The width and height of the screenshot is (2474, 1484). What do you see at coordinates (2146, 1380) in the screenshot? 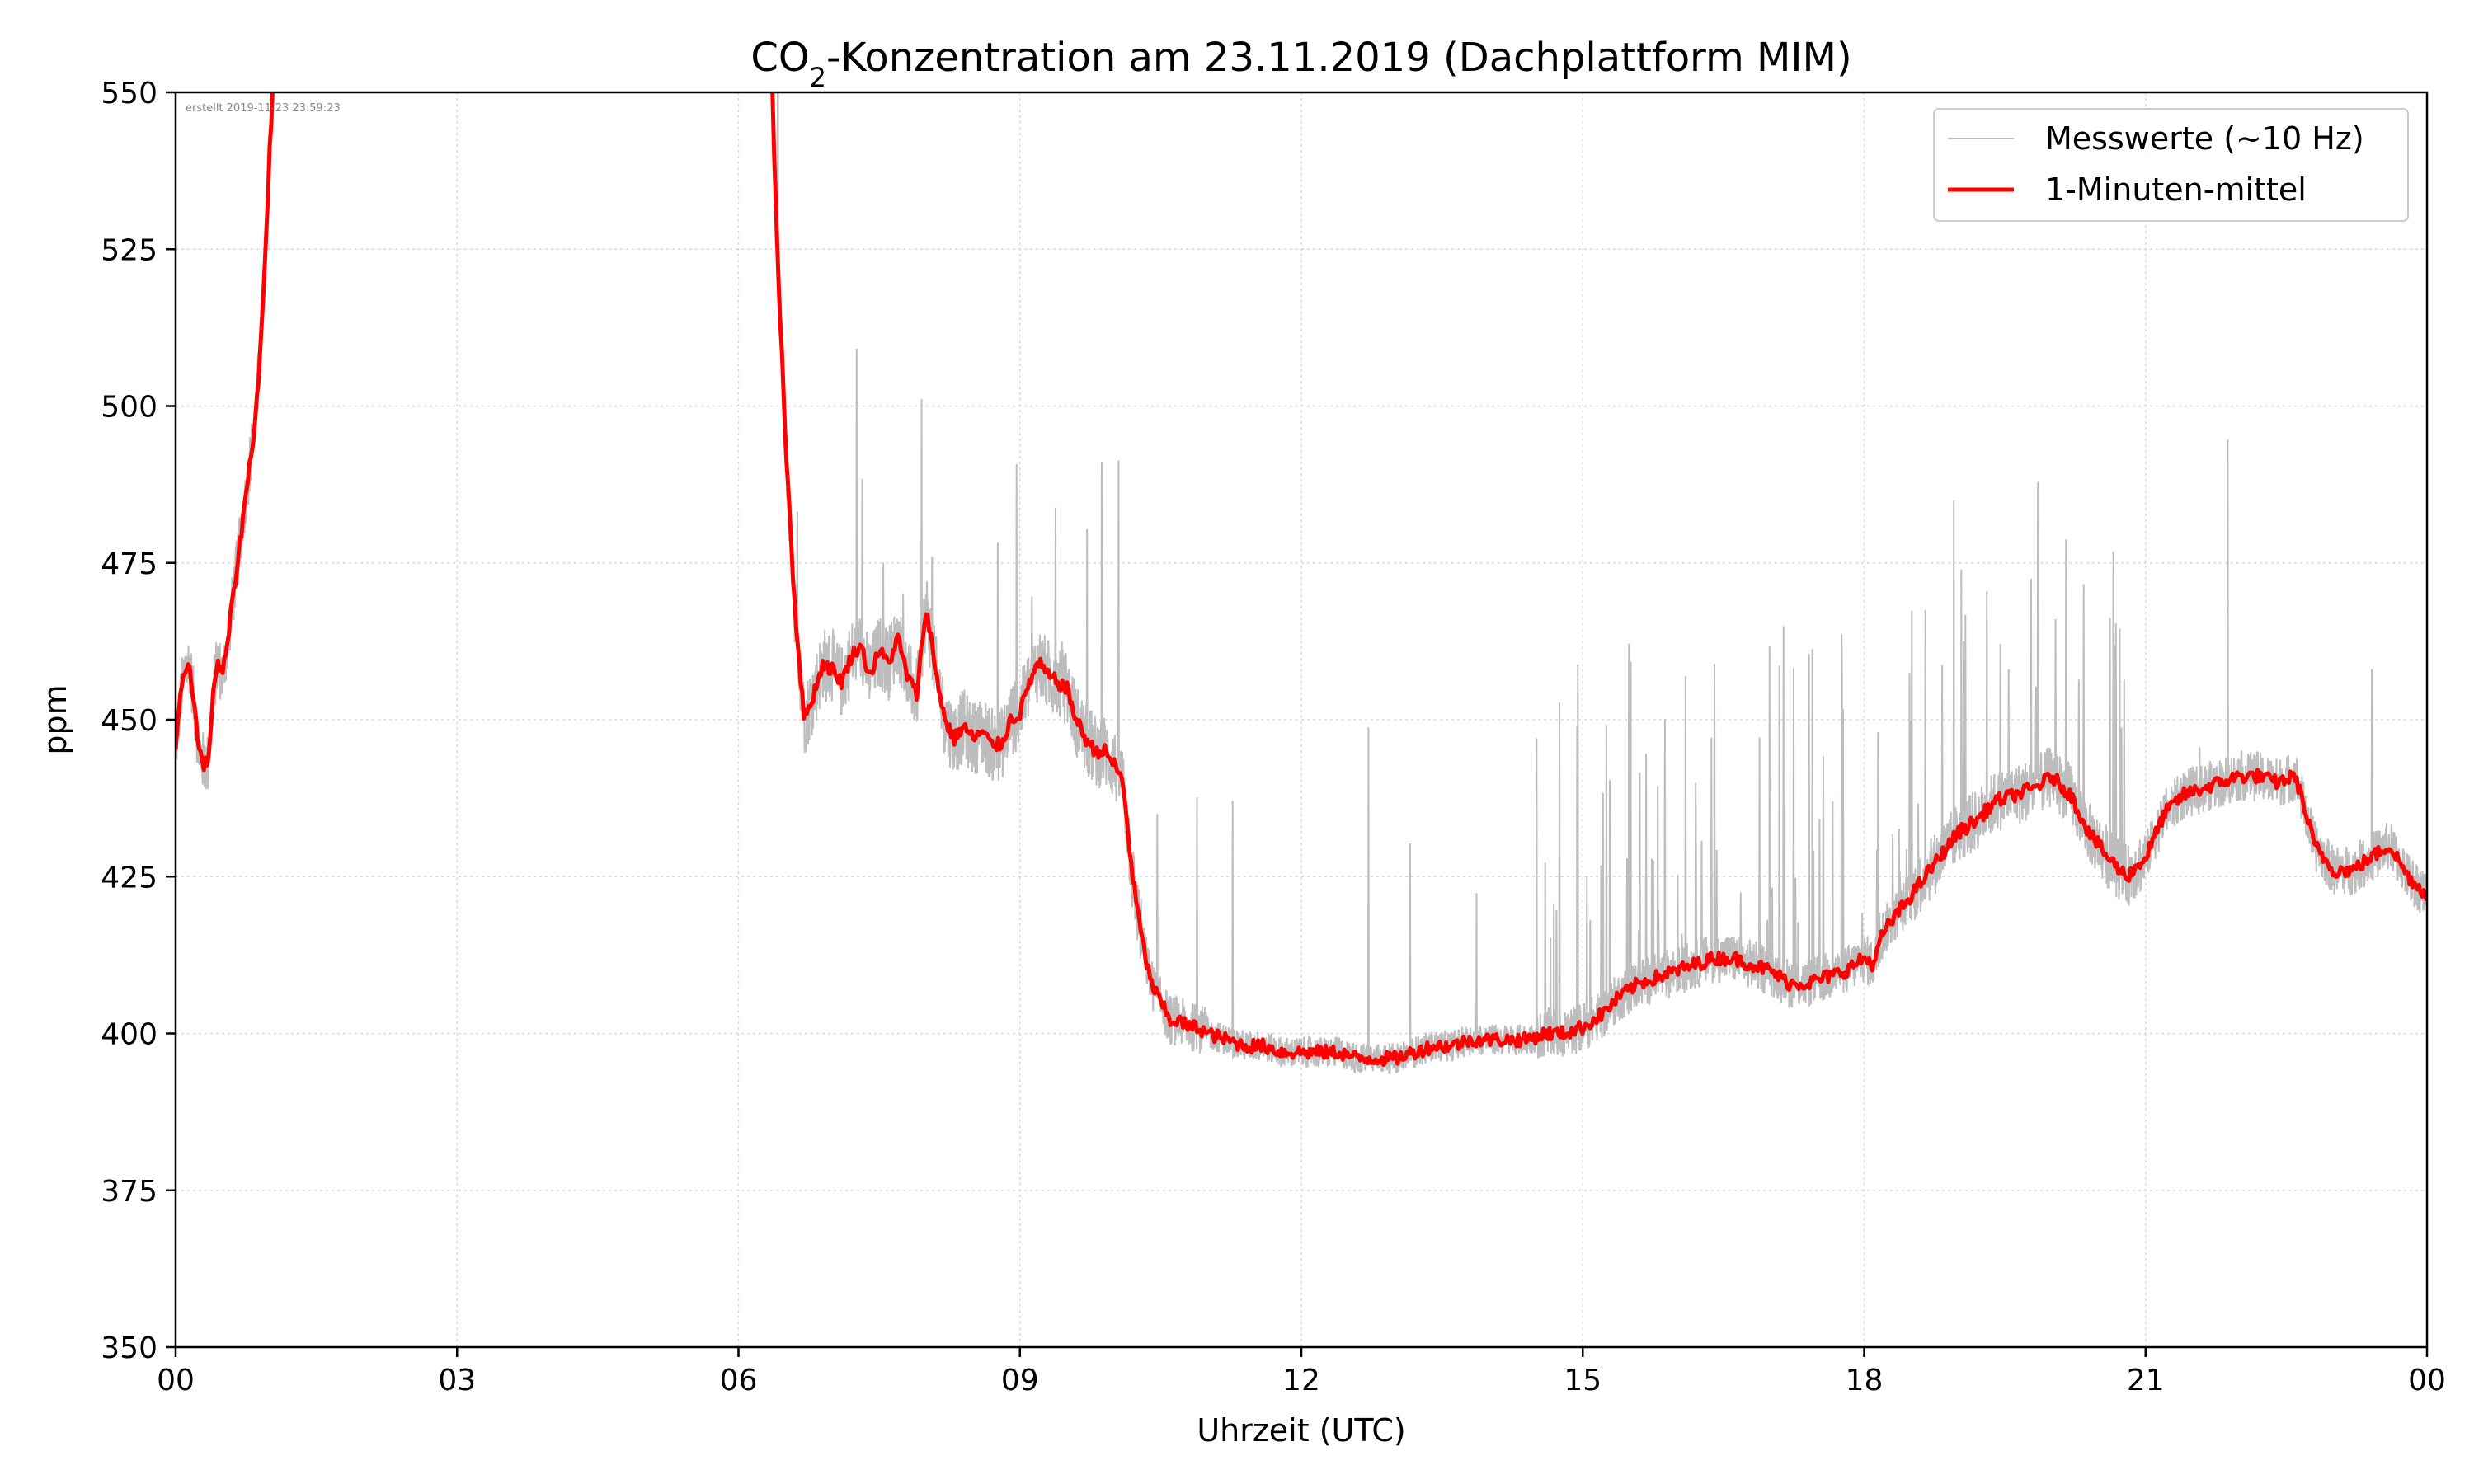
I see `x-tick-label: 21` at bounding box center [2146, 1380].